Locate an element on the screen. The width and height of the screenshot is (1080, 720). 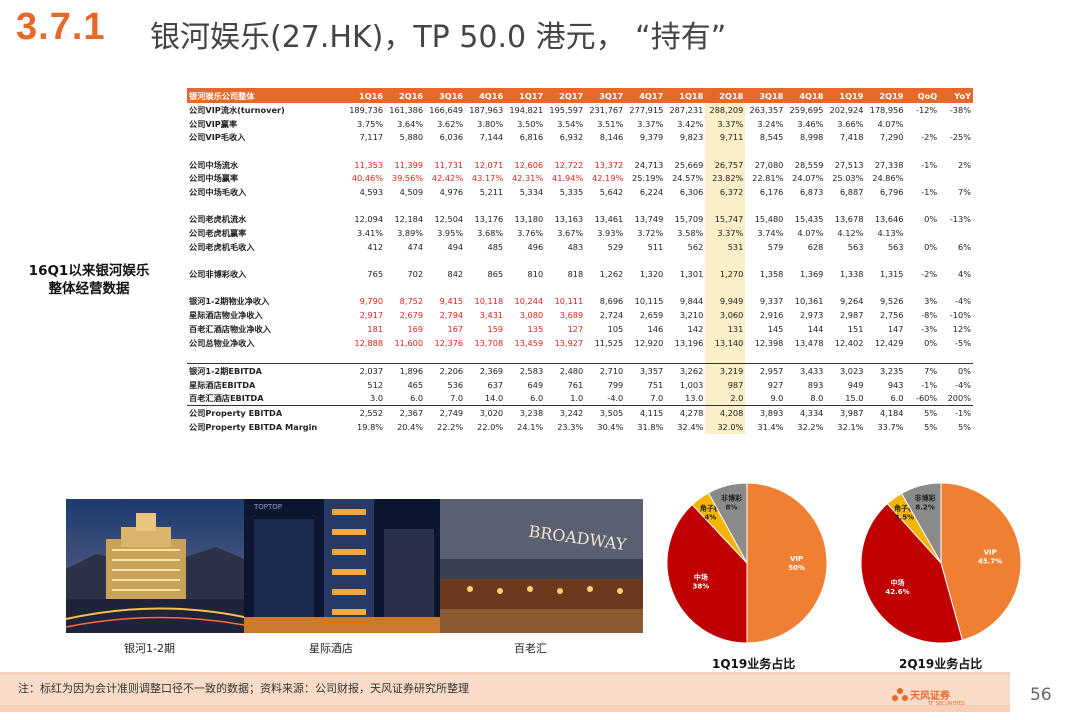
photo-caption: 星际酒店 is located at coordinates (331, 648).